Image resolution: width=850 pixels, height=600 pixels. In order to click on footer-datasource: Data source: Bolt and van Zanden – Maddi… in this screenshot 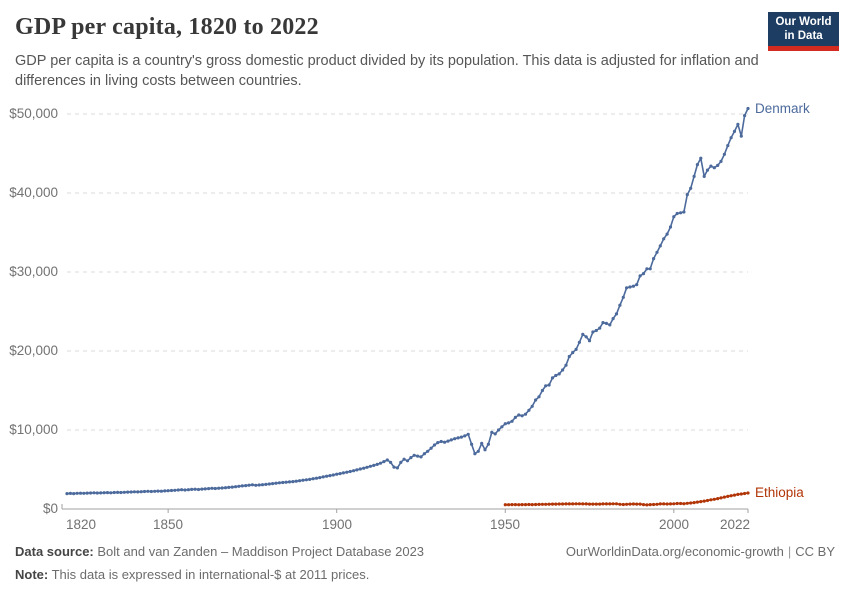, I will do `click(219, 551)`.